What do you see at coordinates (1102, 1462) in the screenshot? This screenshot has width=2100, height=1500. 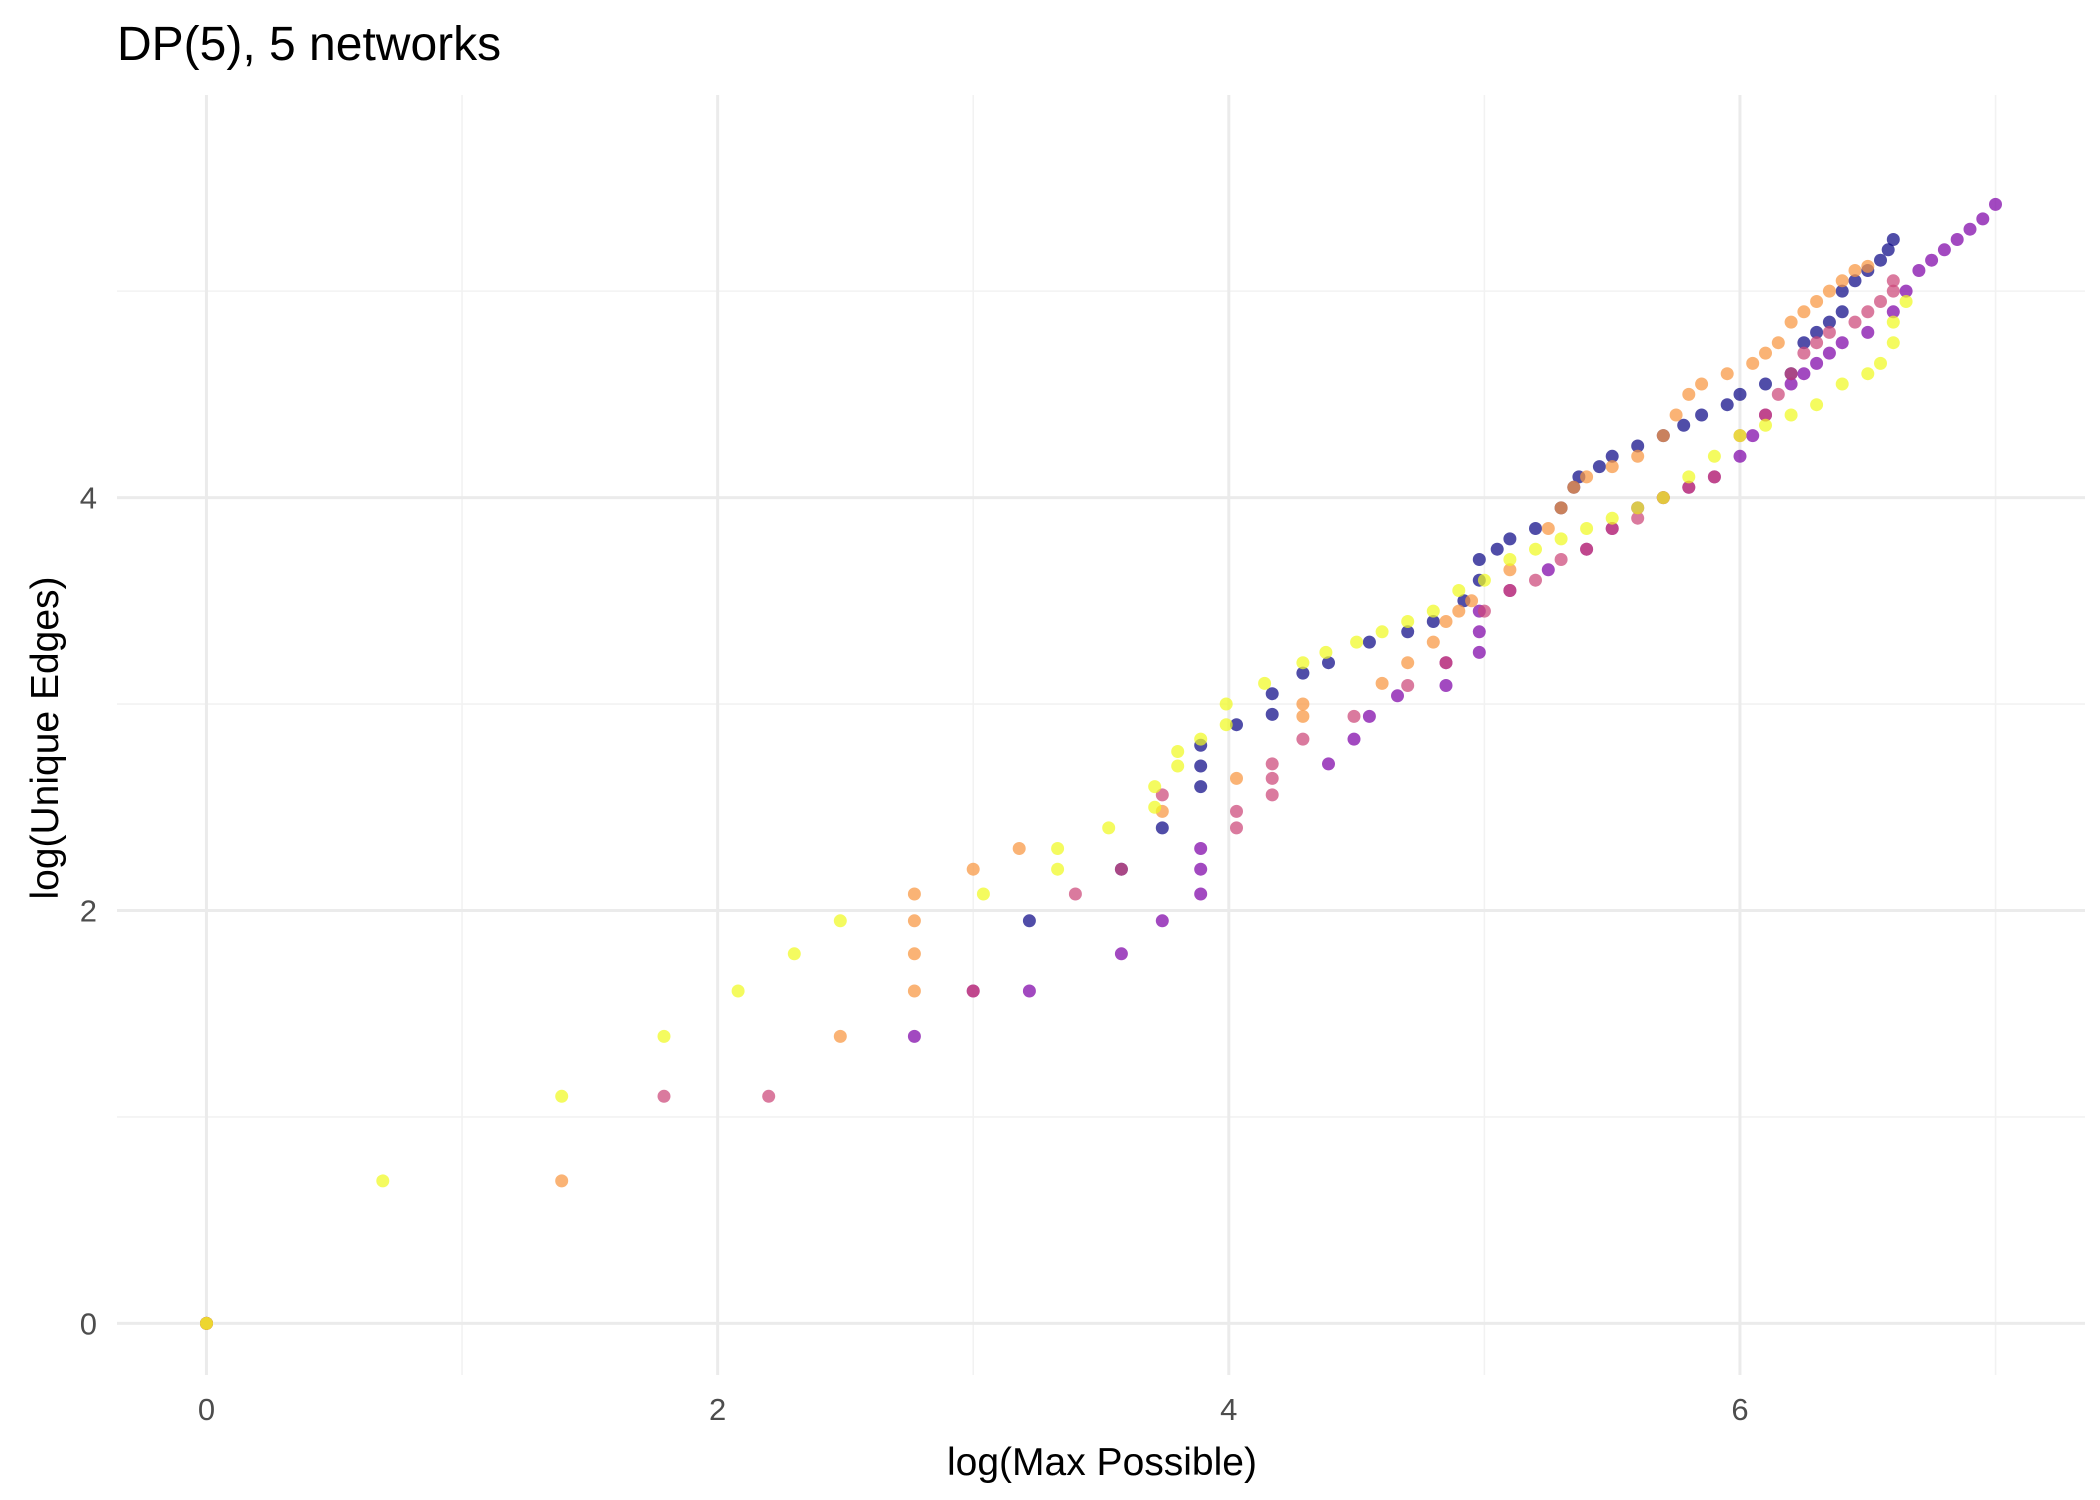 I see `x-axis-title: log(Max Possible)` at bounding box center [1102, 1462].